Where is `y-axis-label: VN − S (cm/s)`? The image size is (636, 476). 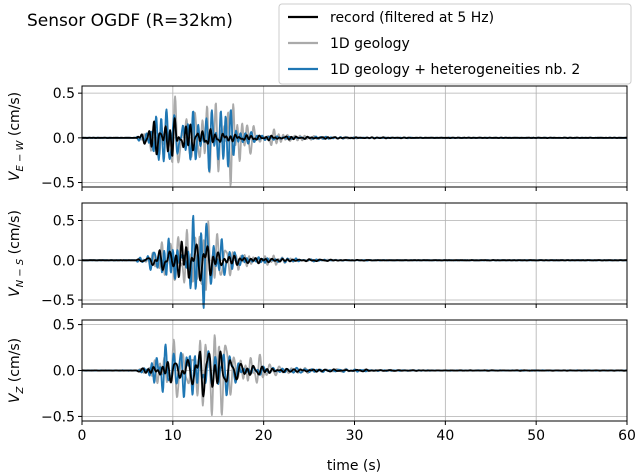
y-axis-label: VN − S (cm/s) is located at coordinates (16, 253).